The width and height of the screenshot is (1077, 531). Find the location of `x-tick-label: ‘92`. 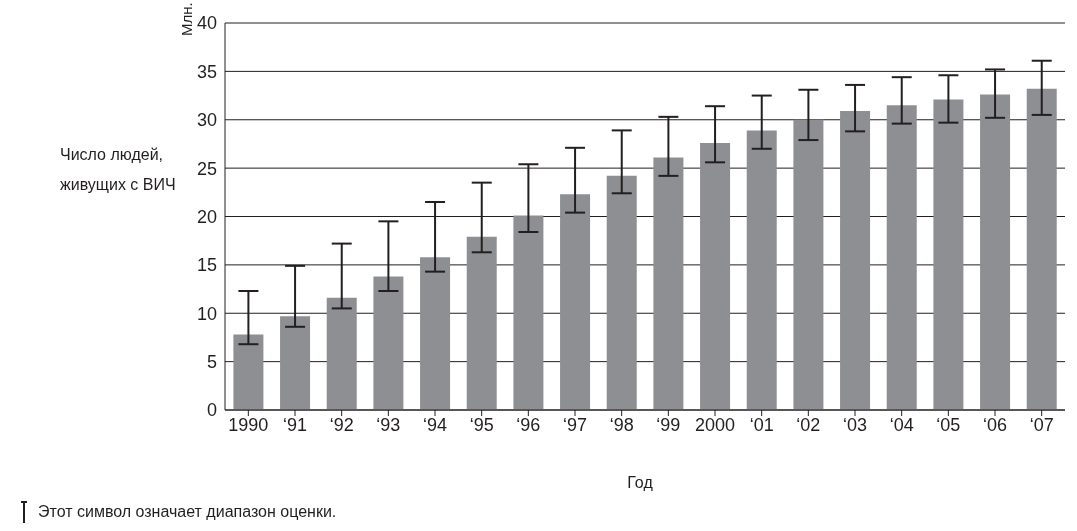

x-tick-label: ‘92 is located at coordinates (341, 424).